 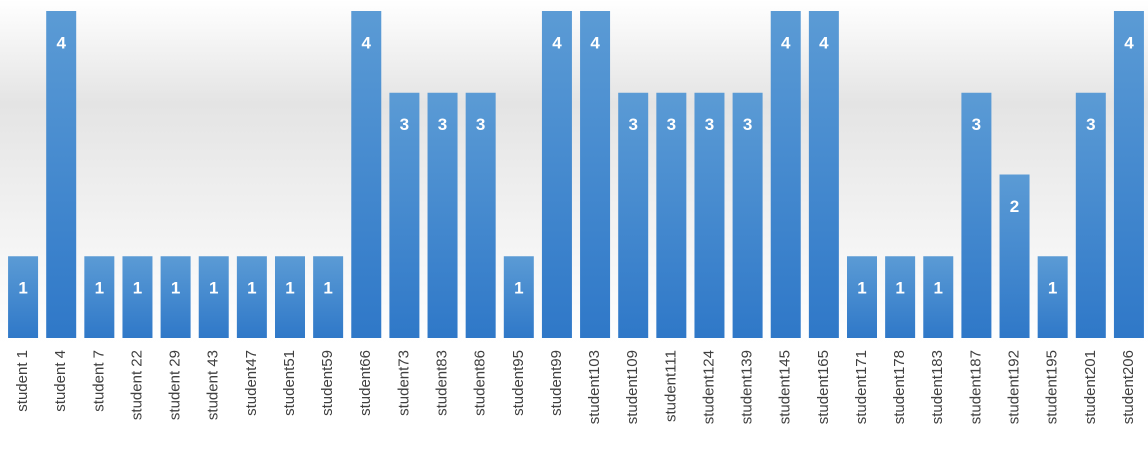 What do you see at coordinates (899, 387) in the screenshot?
I see `x-tick-label: student178` at bounding box center [899, 387].